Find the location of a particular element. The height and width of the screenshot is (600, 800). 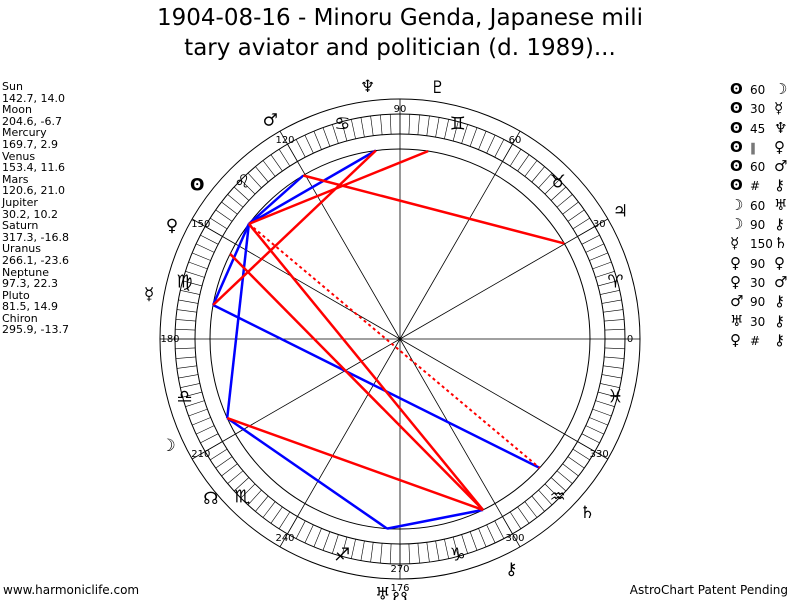

pluto-icon: ♇ is located at coordinates (437, 88).